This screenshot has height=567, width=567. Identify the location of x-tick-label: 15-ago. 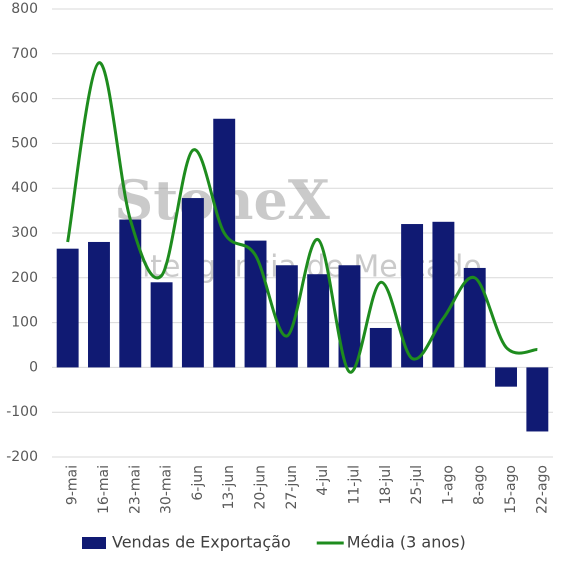
(511, 489).